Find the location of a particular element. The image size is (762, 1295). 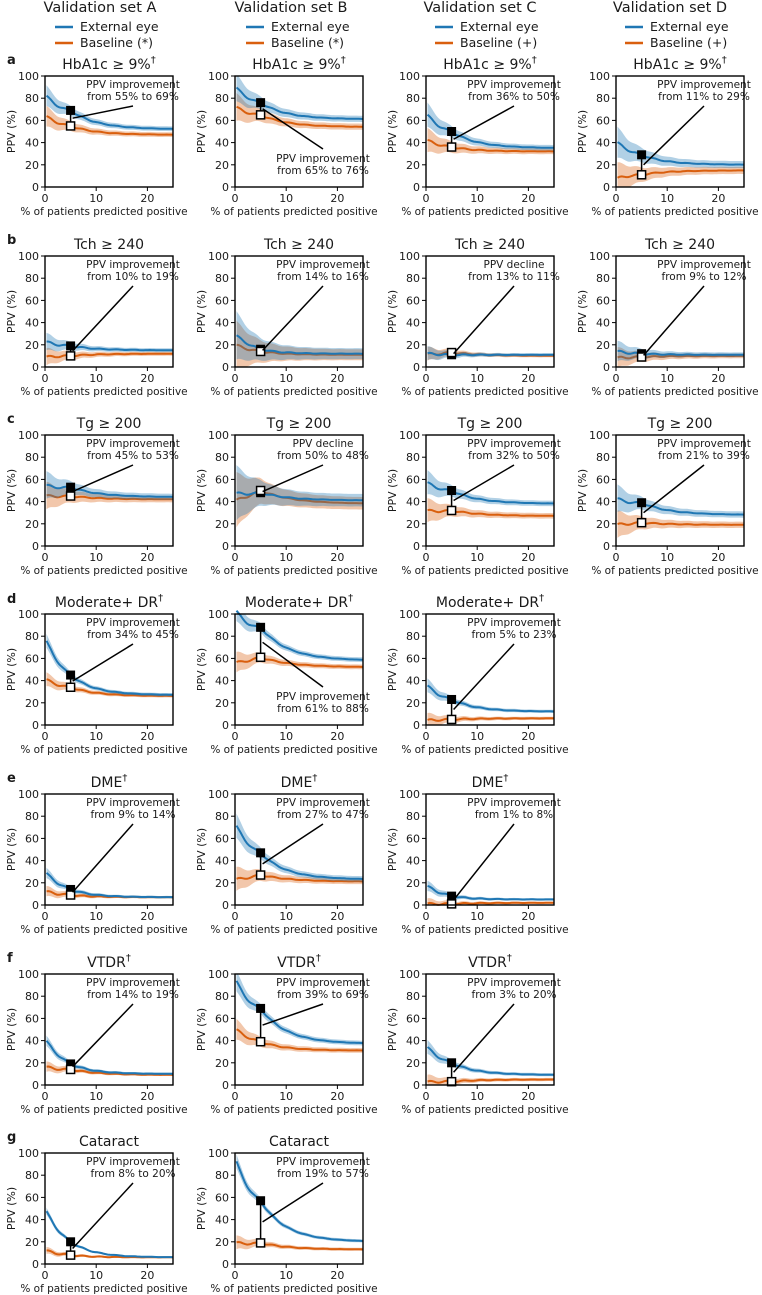

annotation-line-2: from 55% to 69% is located at coordinates (133, 97).